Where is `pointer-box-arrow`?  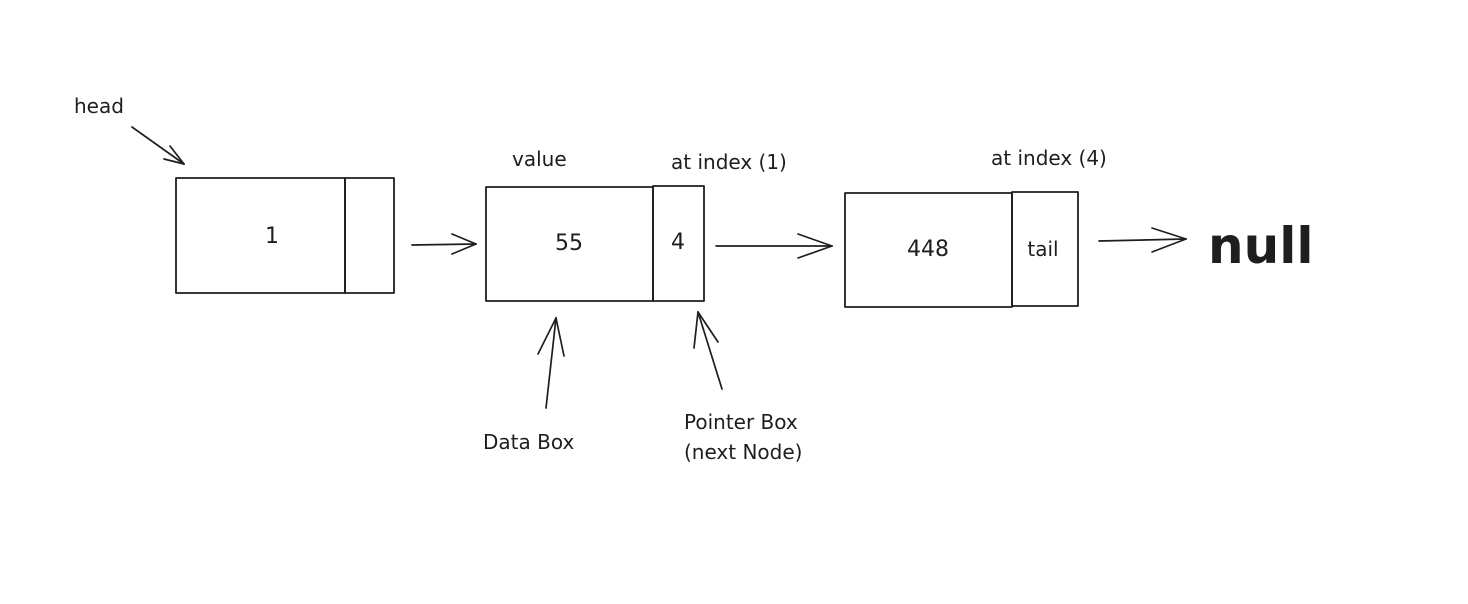 pointer-box-arrow is located at coordinates (708, 350).